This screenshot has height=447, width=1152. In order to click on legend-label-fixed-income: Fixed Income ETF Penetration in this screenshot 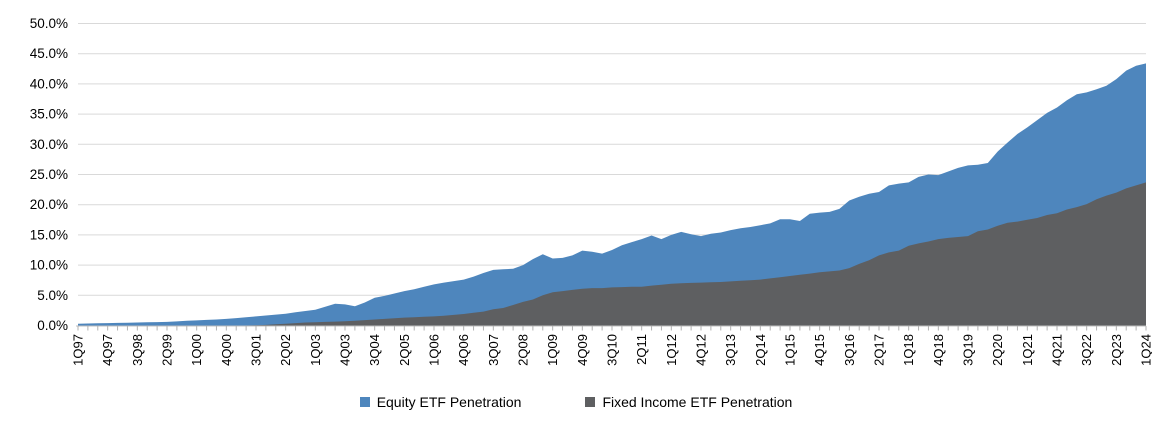, I will do `click(697, 402)`.